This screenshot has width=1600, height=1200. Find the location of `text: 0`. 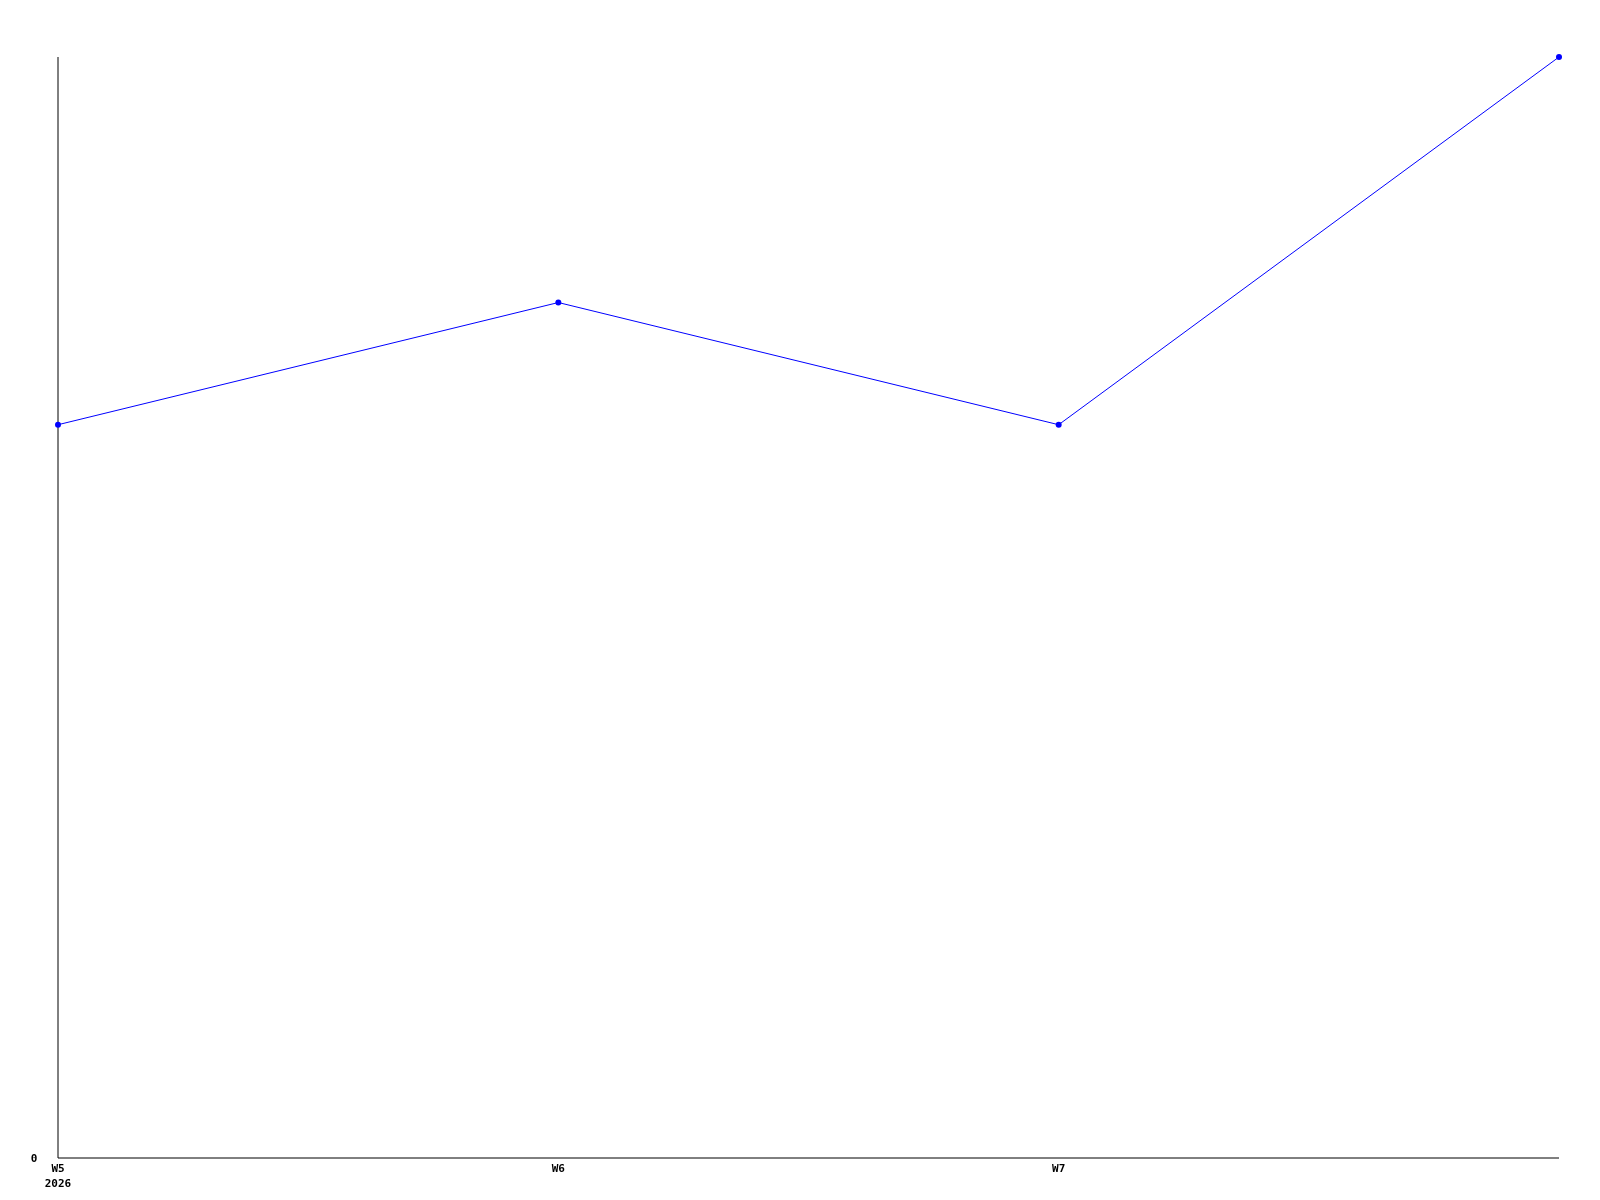

text: 0 is located at coordinates (34, 1158).